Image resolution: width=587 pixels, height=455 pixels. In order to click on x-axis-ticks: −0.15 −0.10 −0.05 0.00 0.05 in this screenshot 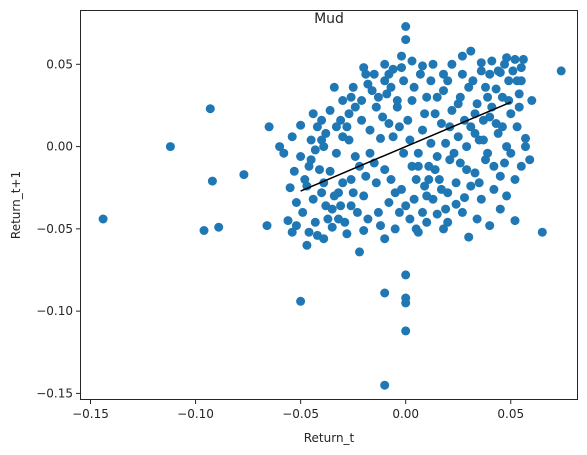, I will do `click(298, 410)`.